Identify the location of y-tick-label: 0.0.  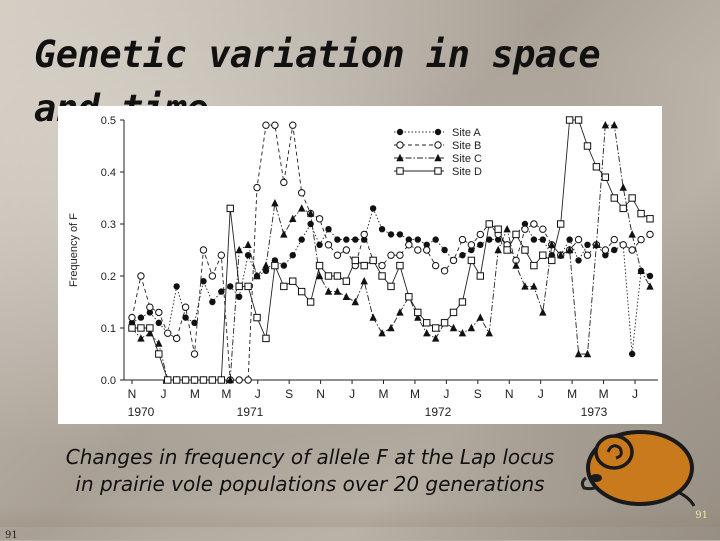
(108, 381).